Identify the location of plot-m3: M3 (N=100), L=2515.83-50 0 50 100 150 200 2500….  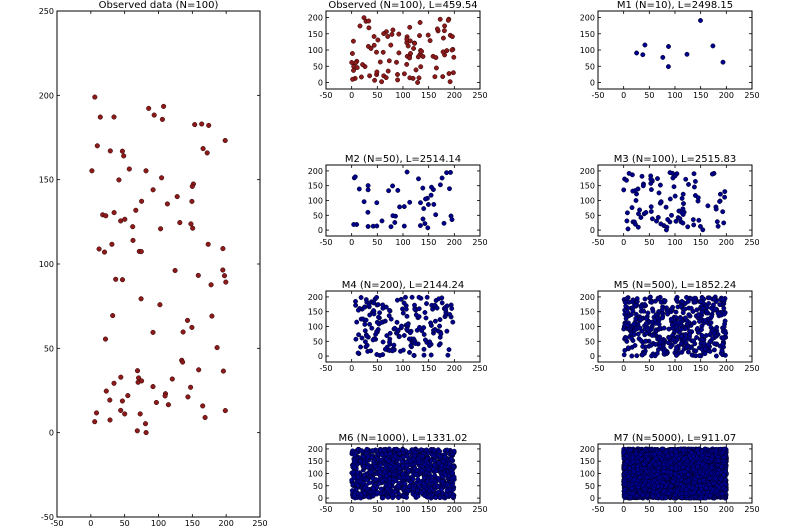
(670, 200).